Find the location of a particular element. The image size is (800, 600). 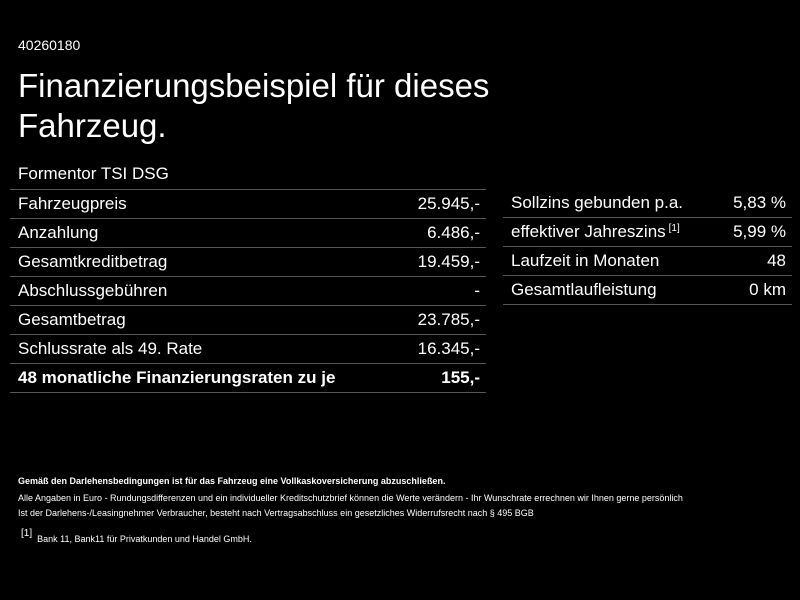

row-value: 16.345,- is located at coordinates (448, 348).